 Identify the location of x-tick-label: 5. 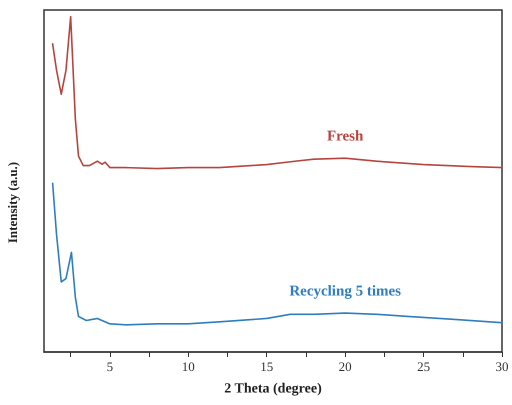
(110, 366).